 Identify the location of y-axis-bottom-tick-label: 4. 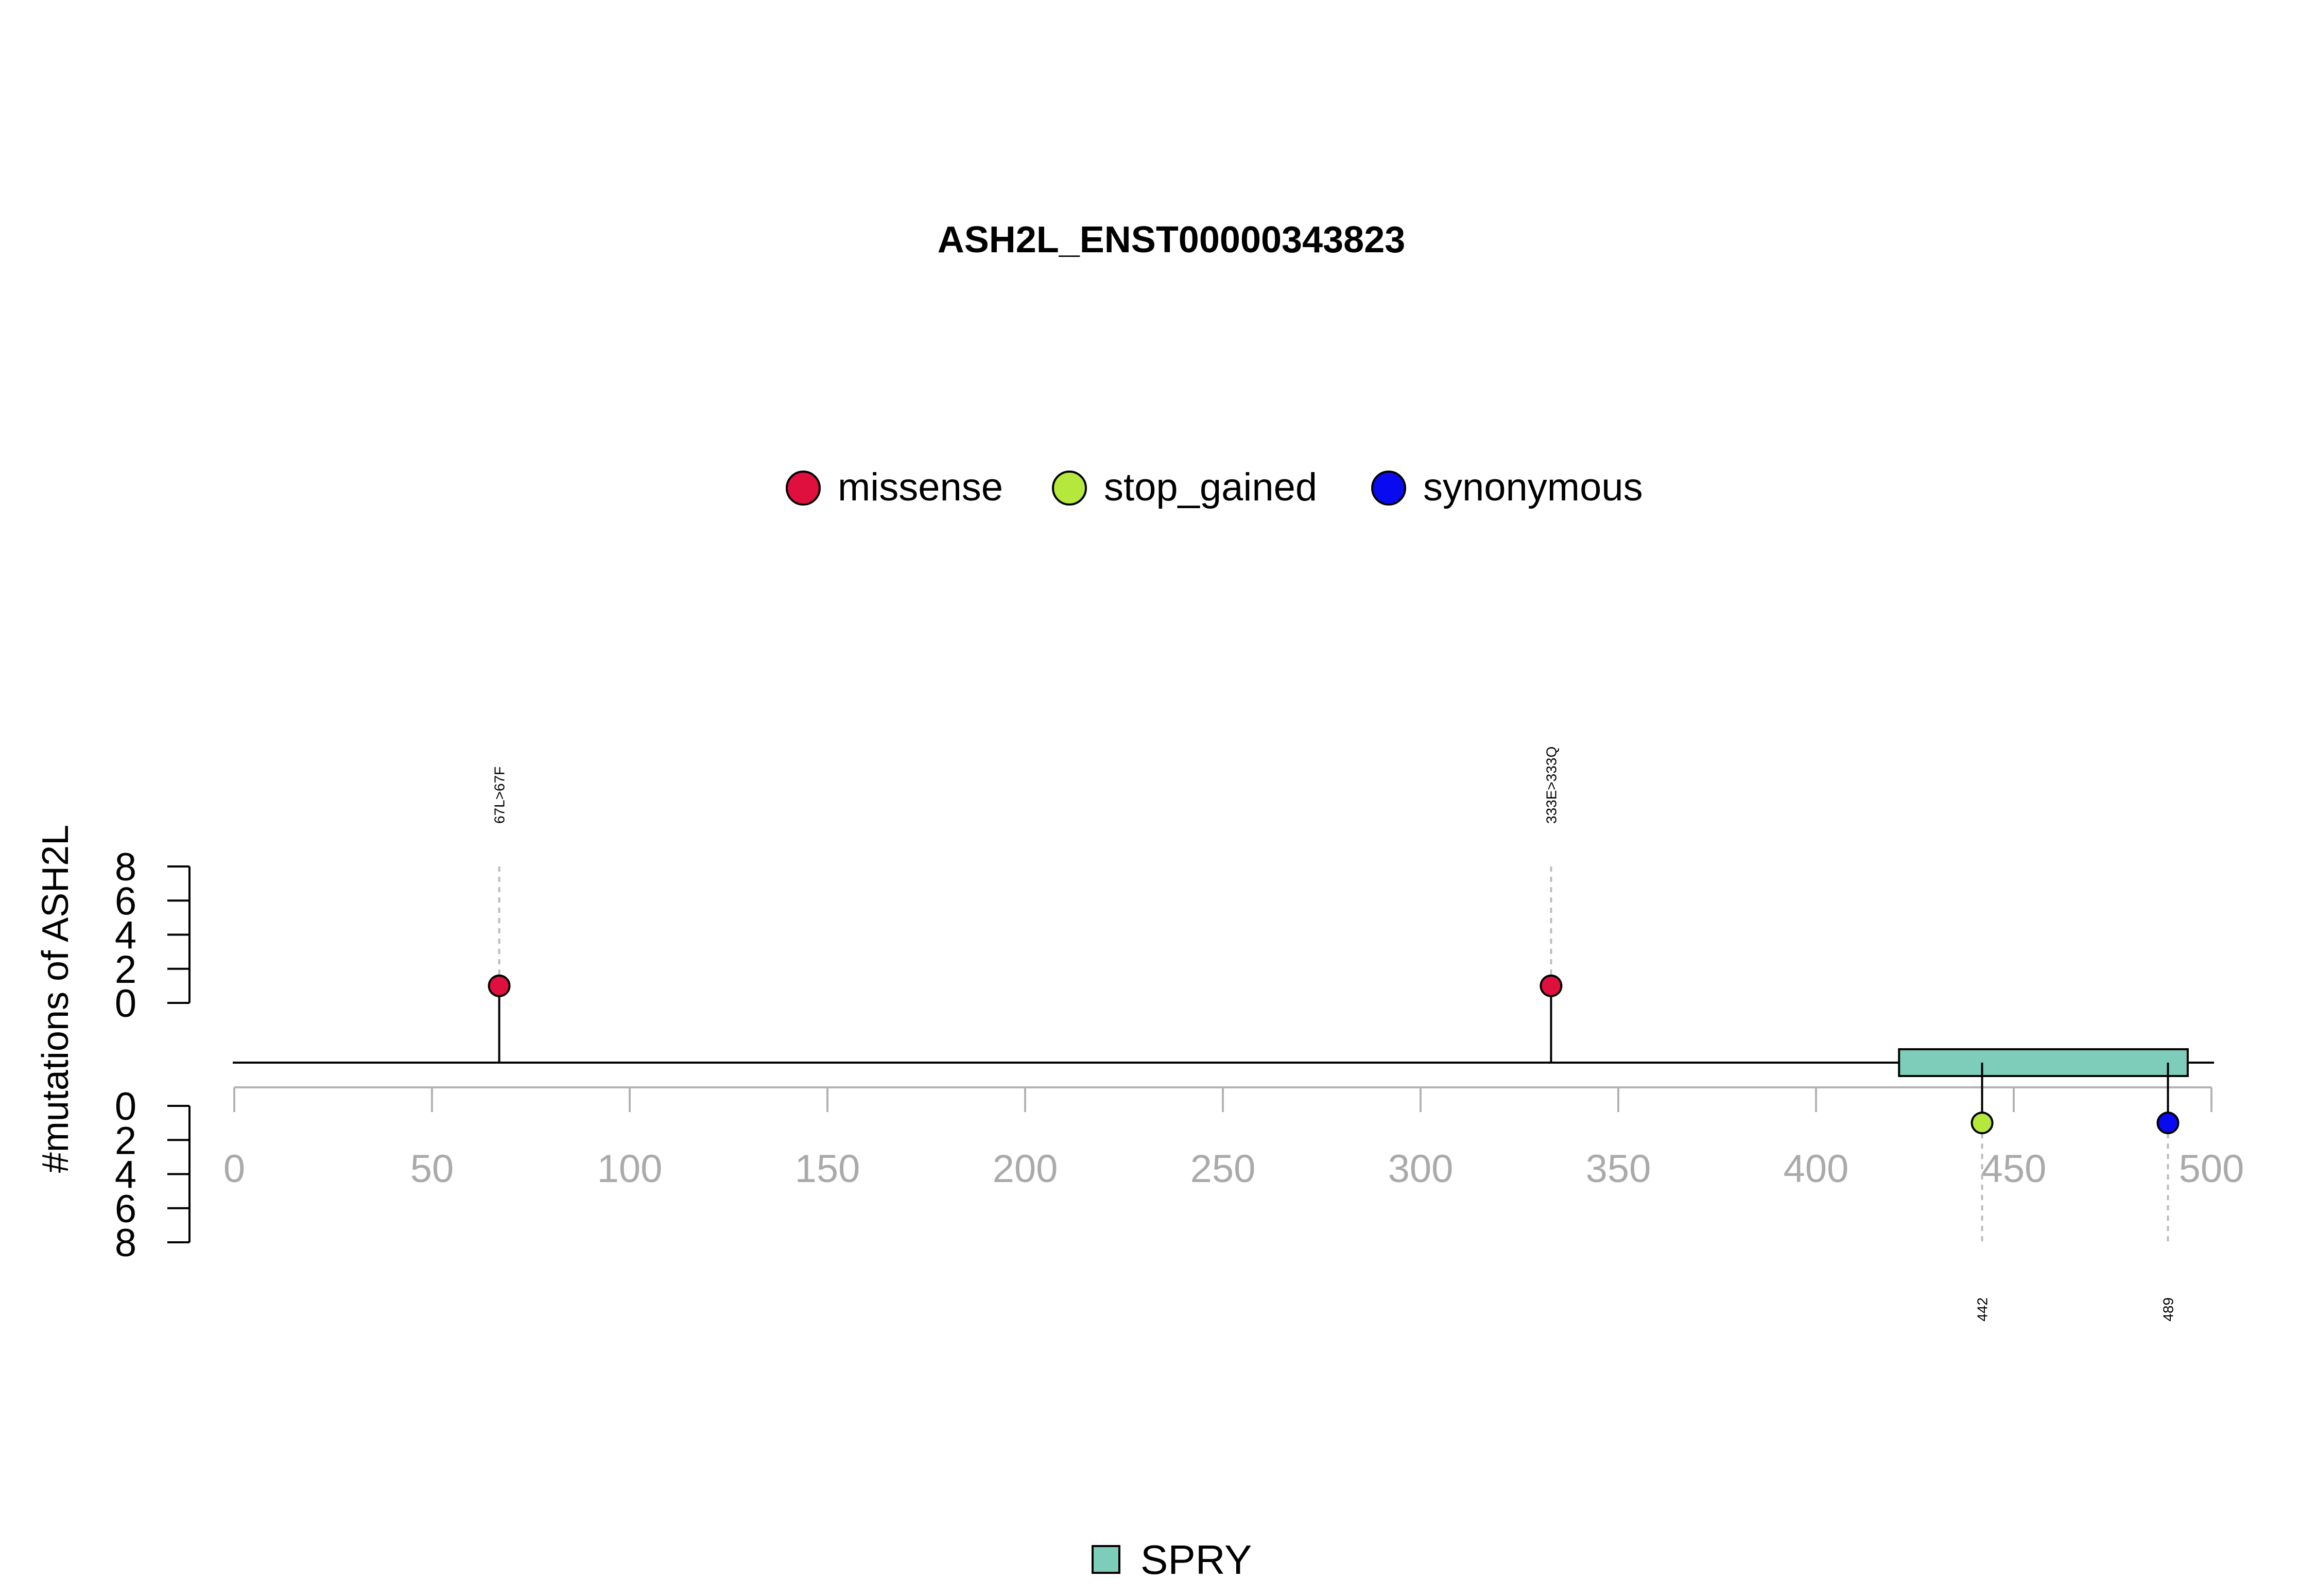
(125, 1175).